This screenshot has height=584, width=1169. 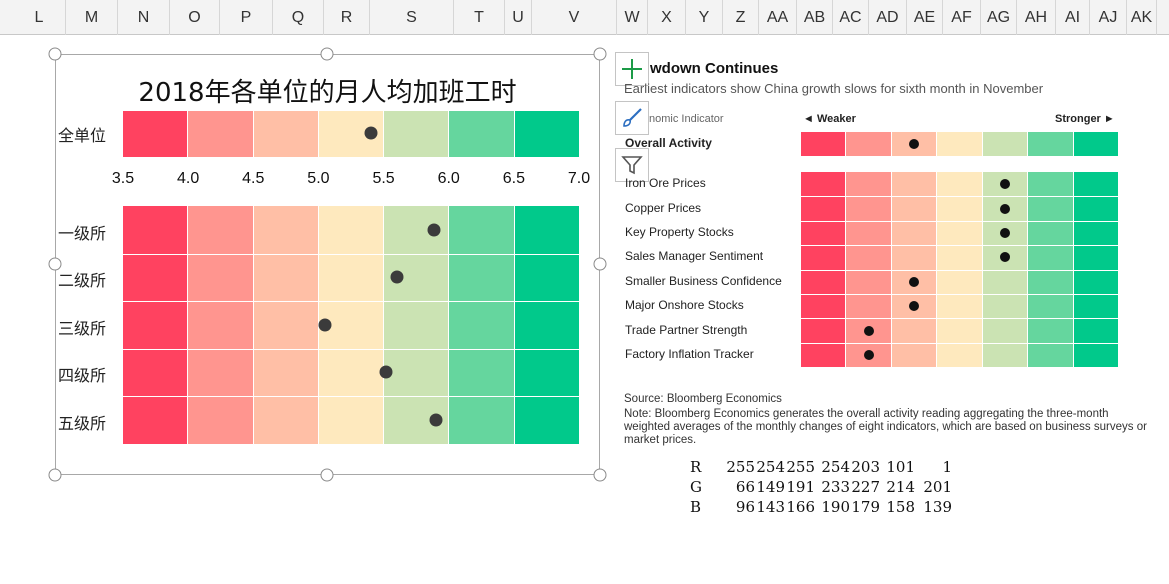 I want to click on column-header-s: S, so click(x=412, y=17).